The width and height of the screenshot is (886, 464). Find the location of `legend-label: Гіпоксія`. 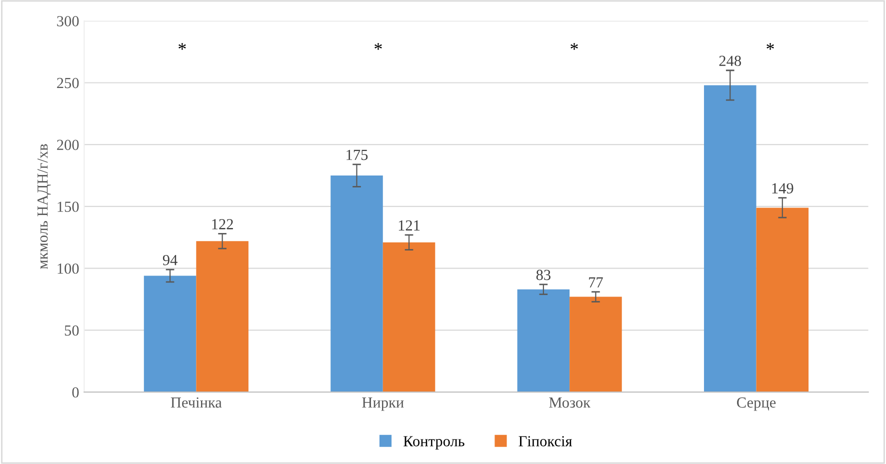

legend-label: Гіпоксія is located at coordinates (545, 441).